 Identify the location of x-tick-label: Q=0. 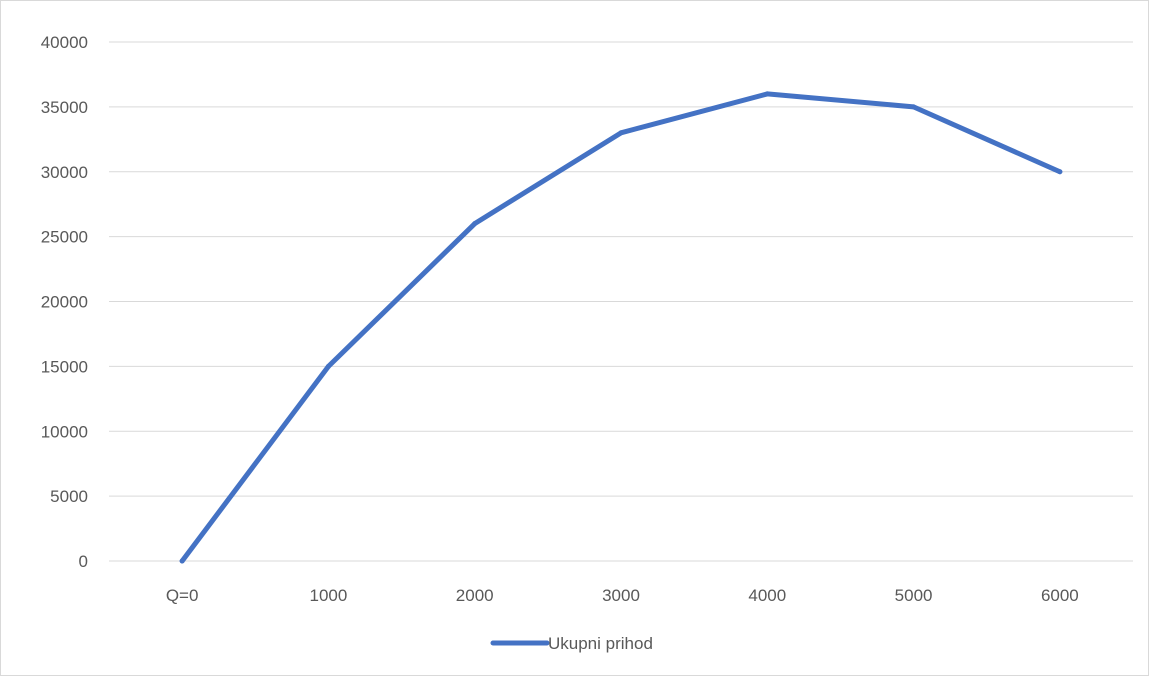
(182, 595).